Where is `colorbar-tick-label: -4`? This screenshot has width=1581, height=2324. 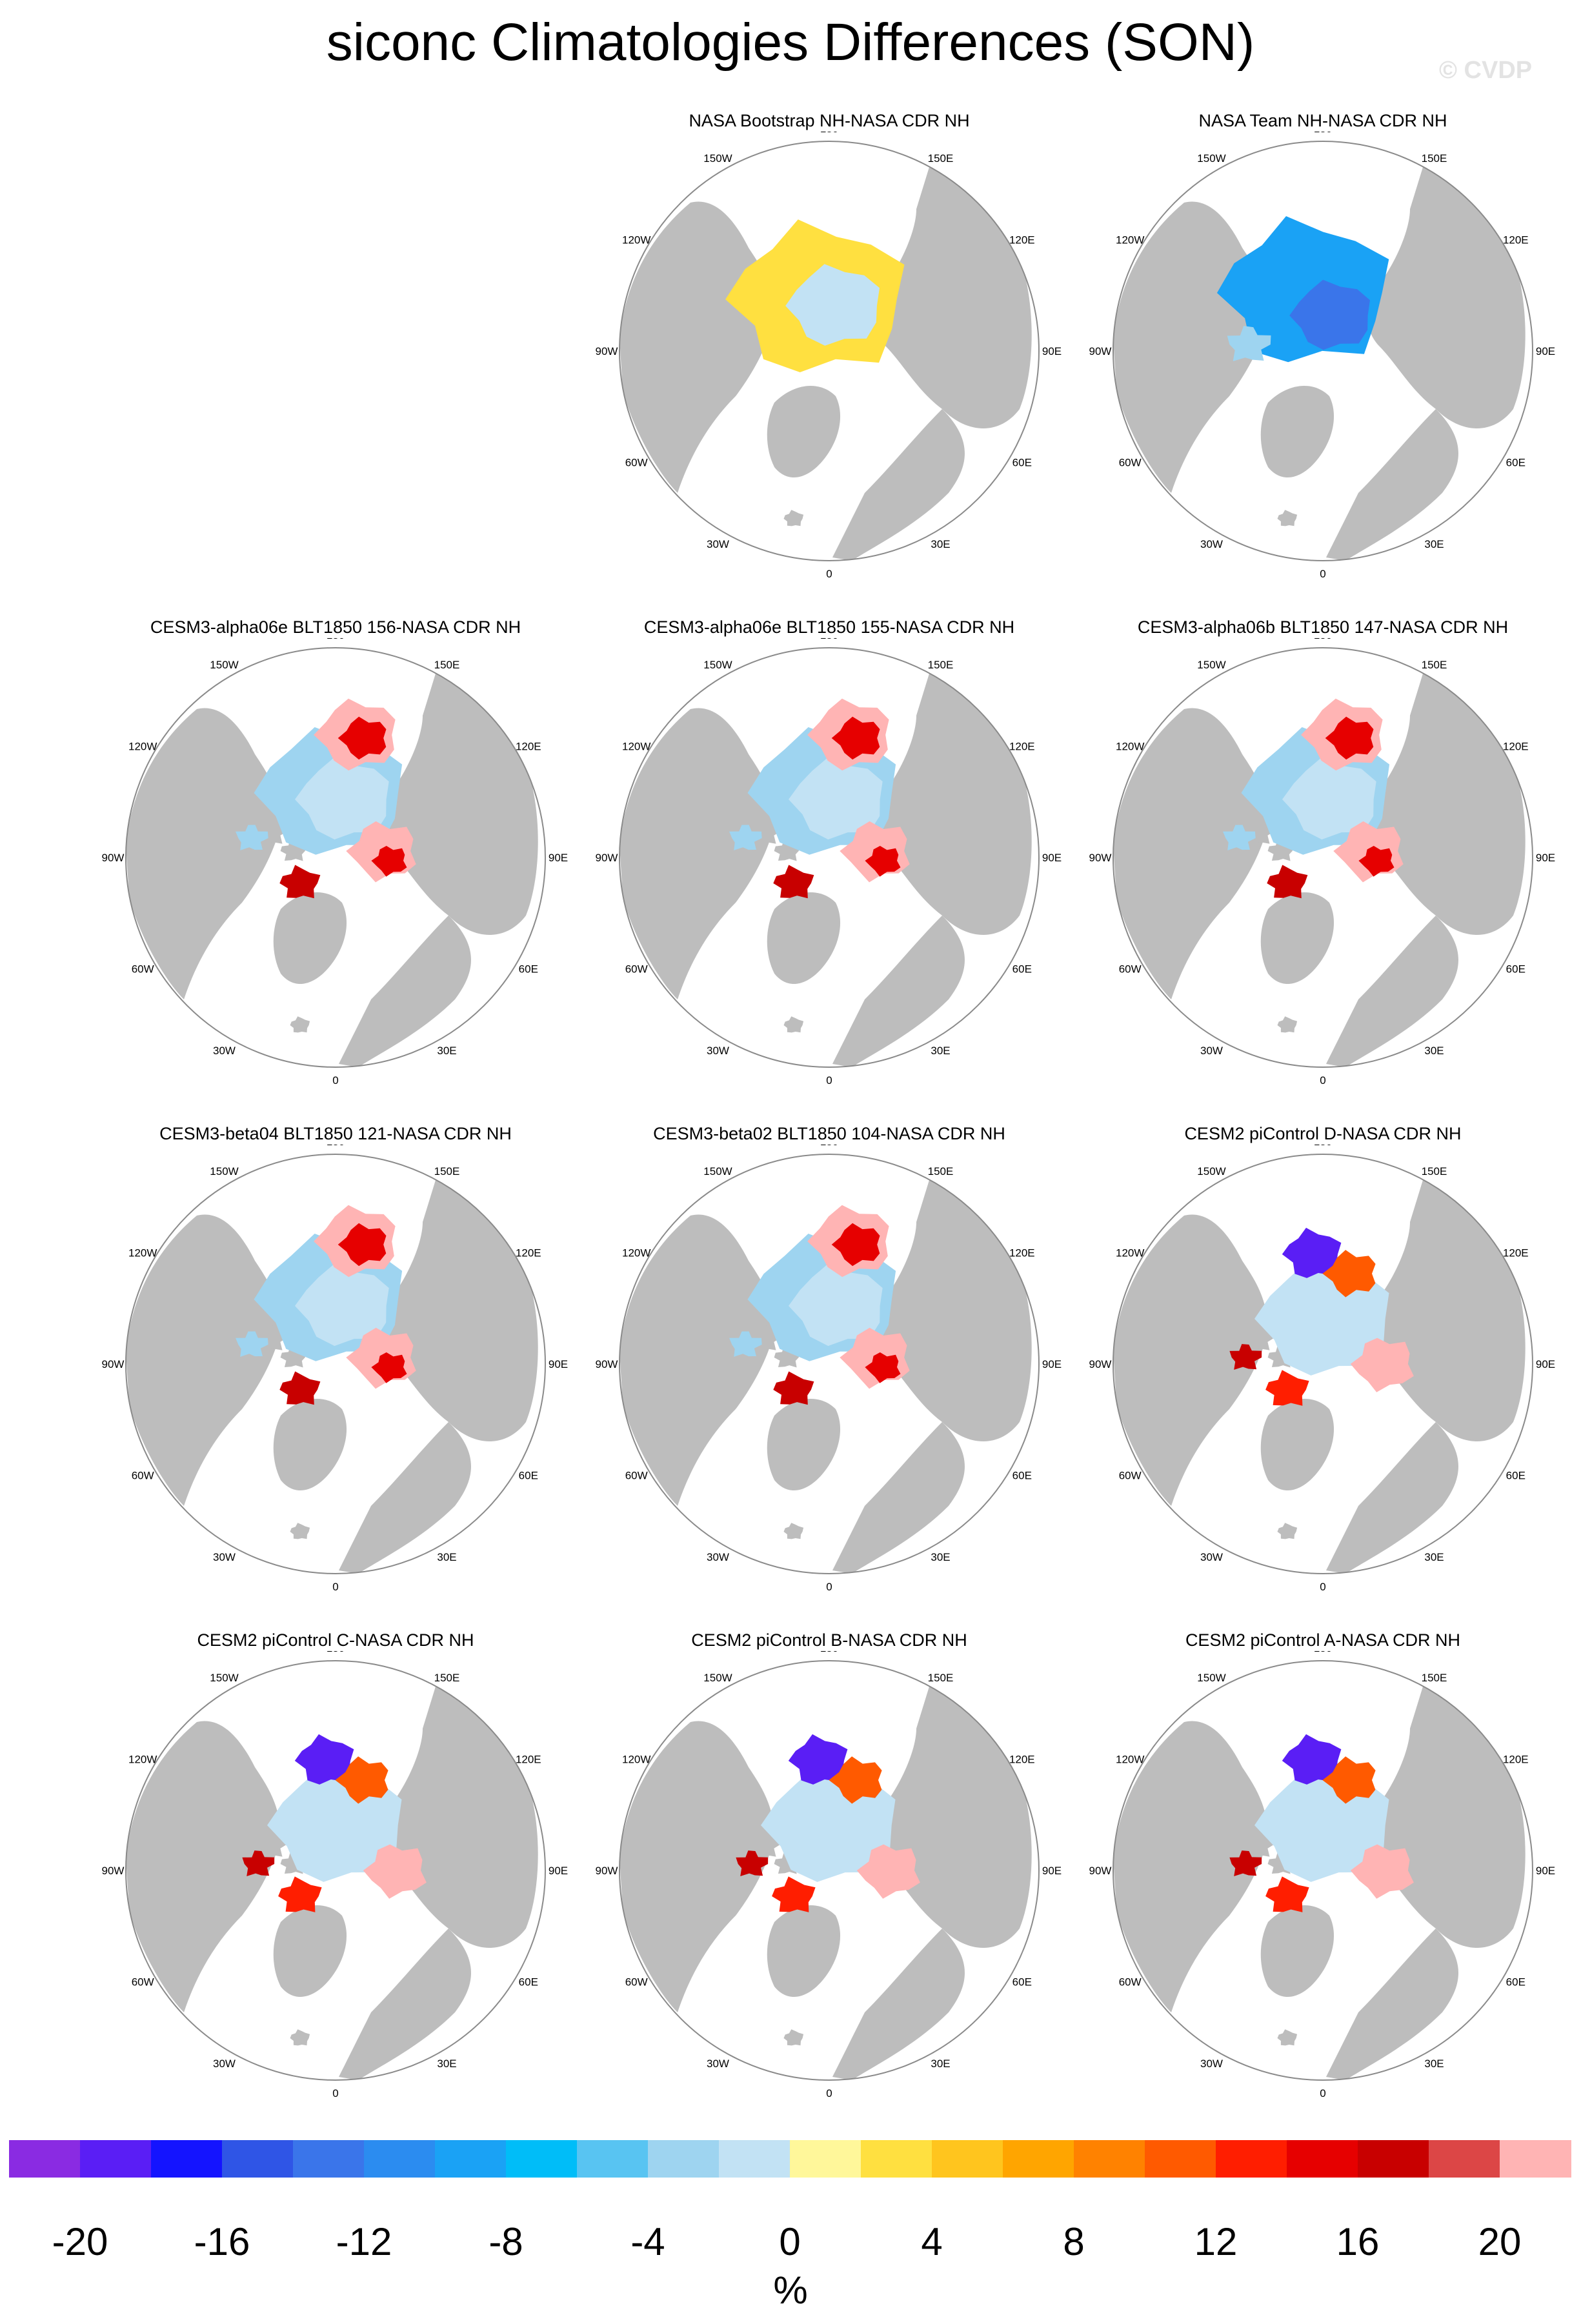
colorbar-tick-label: -4 is located at coordinates (647, 2241).